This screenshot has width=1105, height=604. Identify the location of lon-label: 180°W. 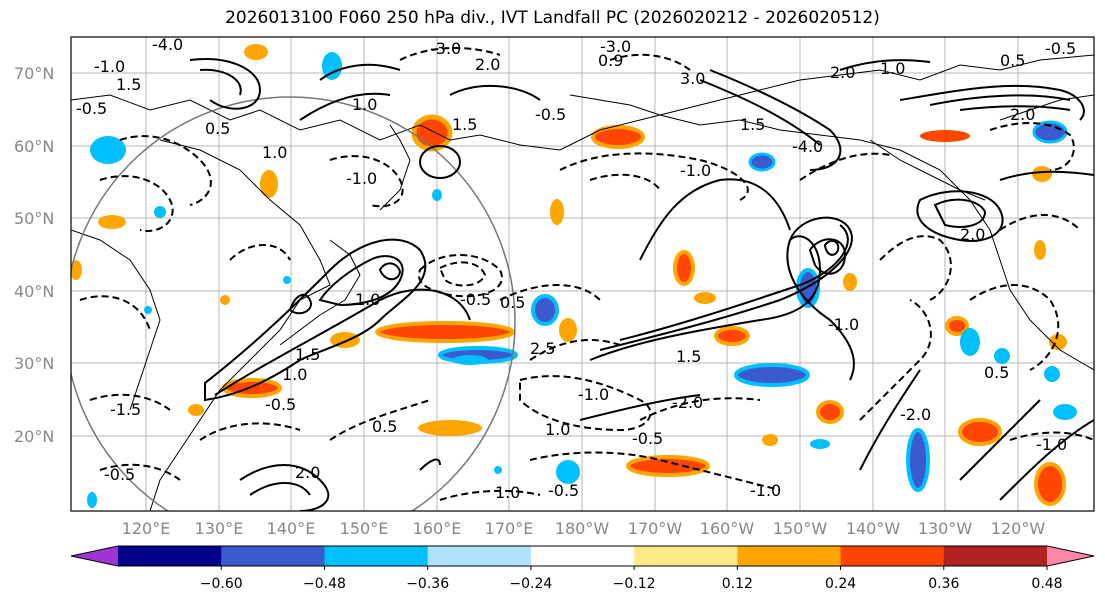
(582, 528).